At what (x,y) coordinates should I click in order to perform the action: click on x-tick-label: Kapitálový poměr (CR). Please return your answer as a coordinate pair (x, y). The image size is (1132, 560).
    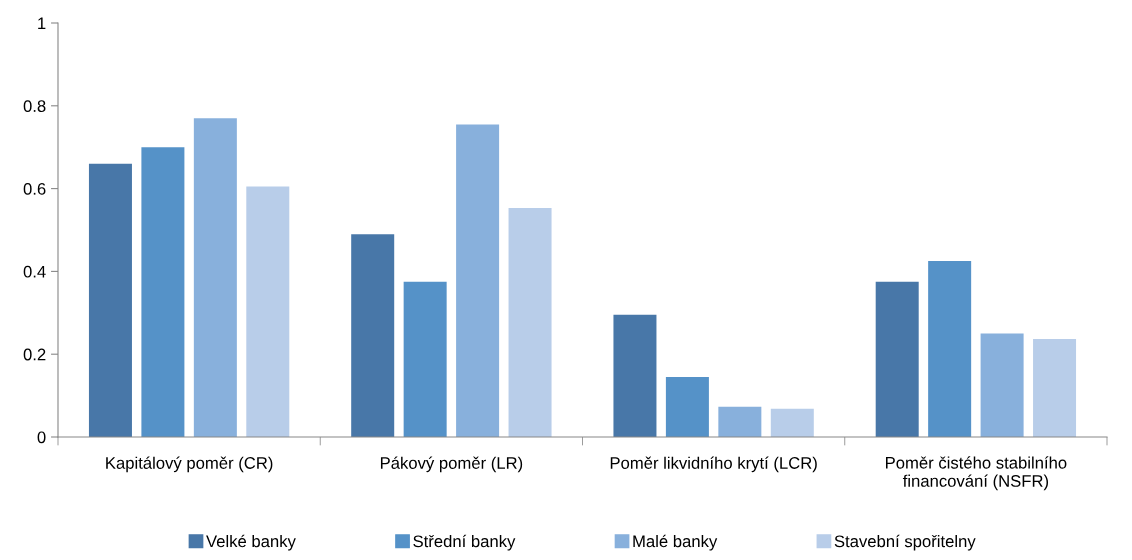
    Looking at the image, I should click on (189, 464).